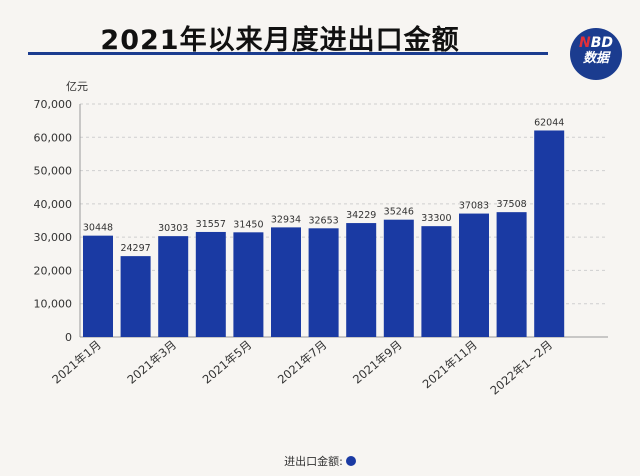  What do you see at coordinates (173, 228) in the screenshot?
I see `data-label: 30303` at bounding box center [173, 228].